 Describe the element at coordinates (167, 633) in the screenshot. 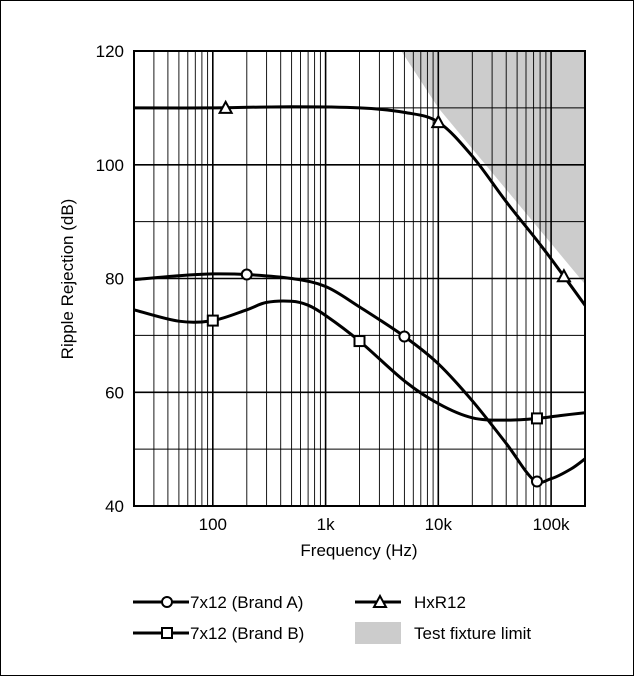

I see `legend-marker-brand-b` at that location.